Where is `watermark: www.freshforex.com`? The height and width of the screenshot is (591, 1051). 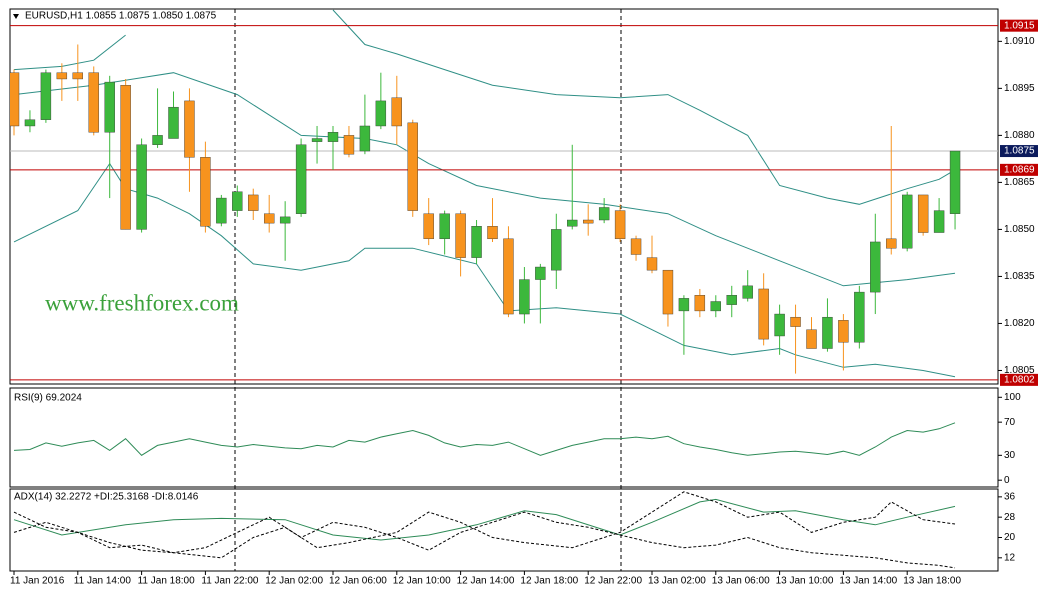
watermark: www.freshforex.com is located at coordinates (142, 302).